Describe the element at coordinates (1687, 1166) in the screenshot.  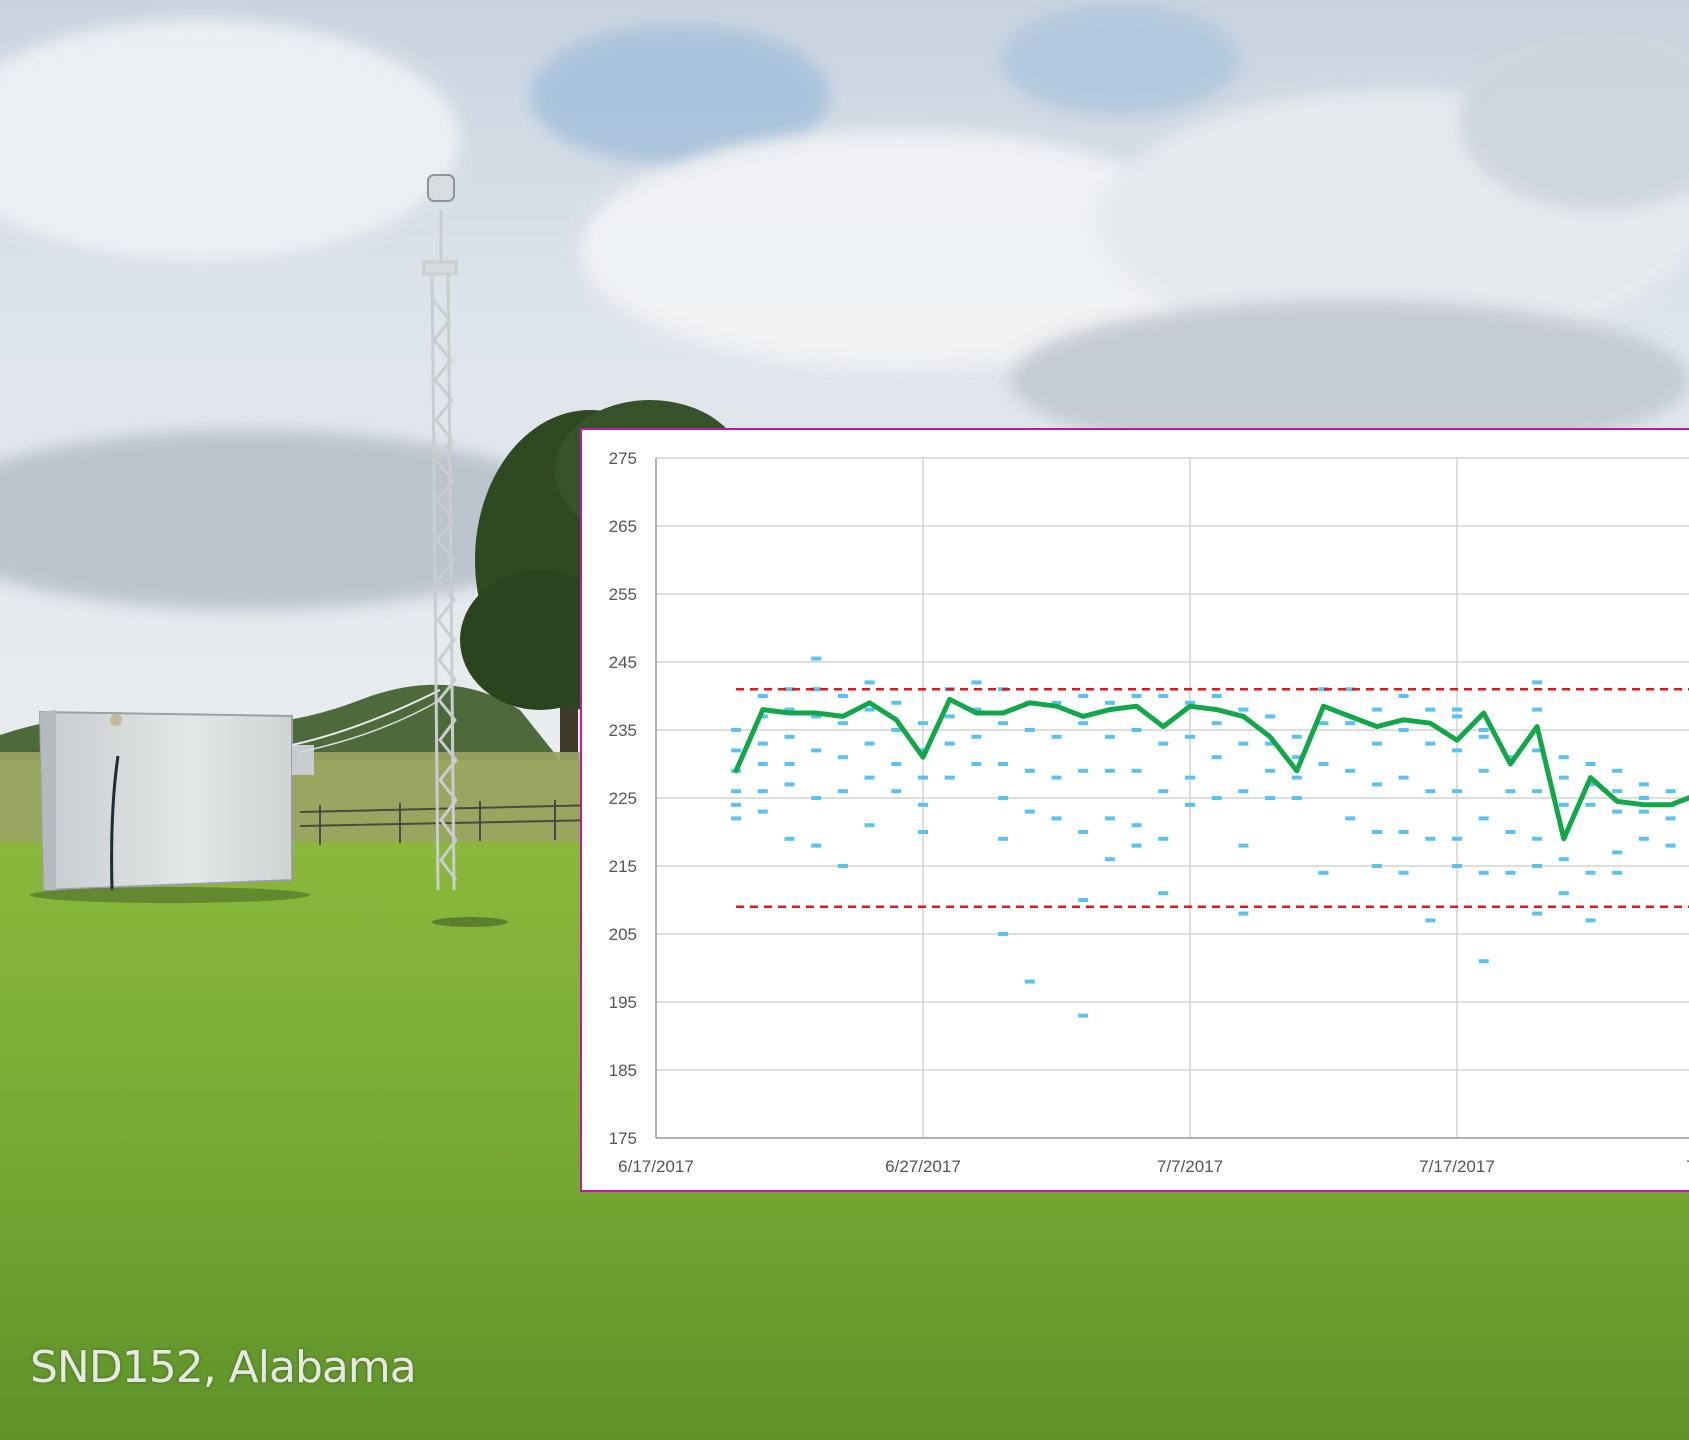
I see `x-tick-label: 7/27/2017` at that location.